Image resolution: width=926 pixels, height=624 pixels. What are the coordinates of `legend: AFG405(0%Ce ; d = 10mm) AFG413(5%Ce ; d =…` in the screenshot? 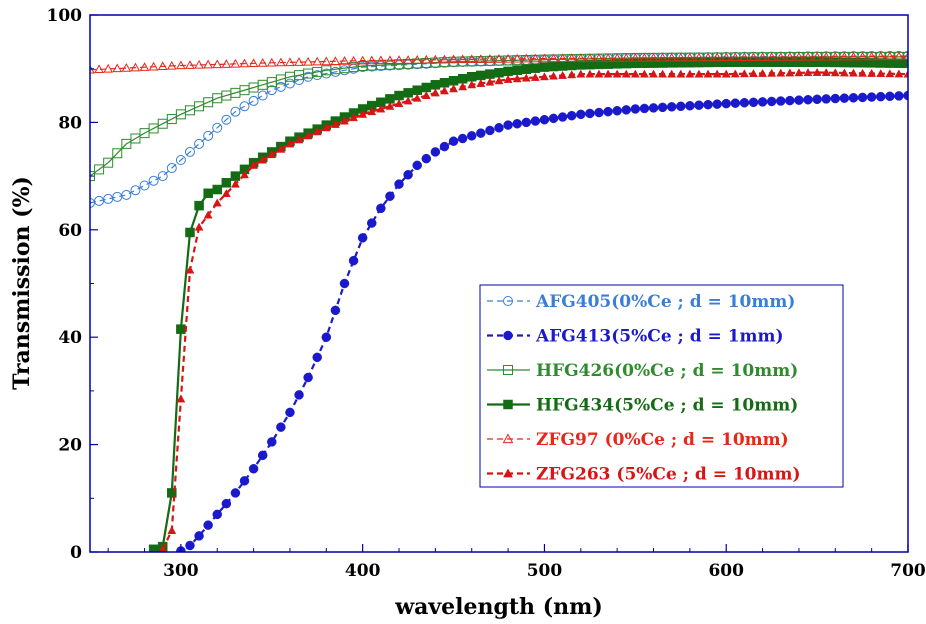 It's located at (661, 386).